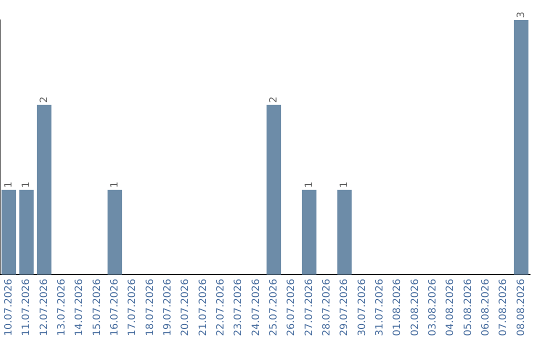 The width and height of the screenshot is (540, 340). Describe the element at coordinates (486, 307) in the screenshot. I see `x-tick-label: 06.08.2026` at that location.